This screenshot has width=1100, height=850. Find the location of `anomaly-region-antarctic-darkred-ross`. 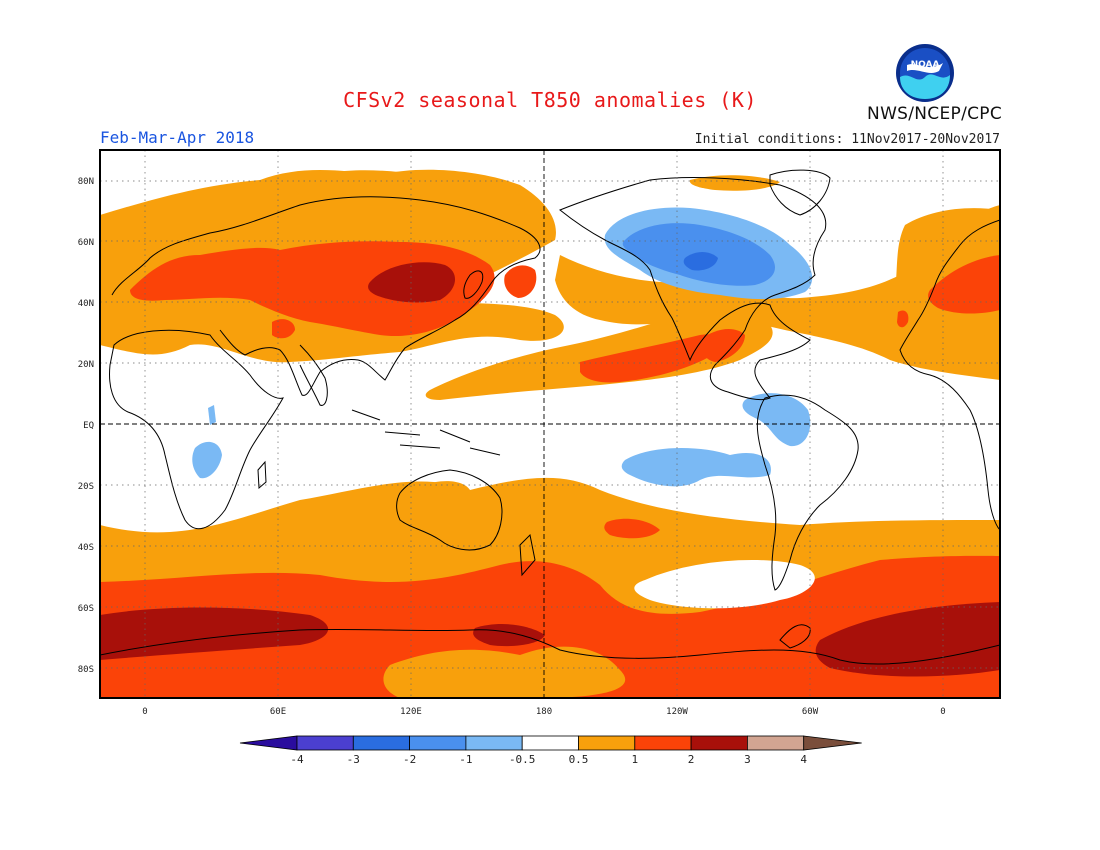

anomaly-region-antarctic-darkred-ross is located at coordinates (509, 635).